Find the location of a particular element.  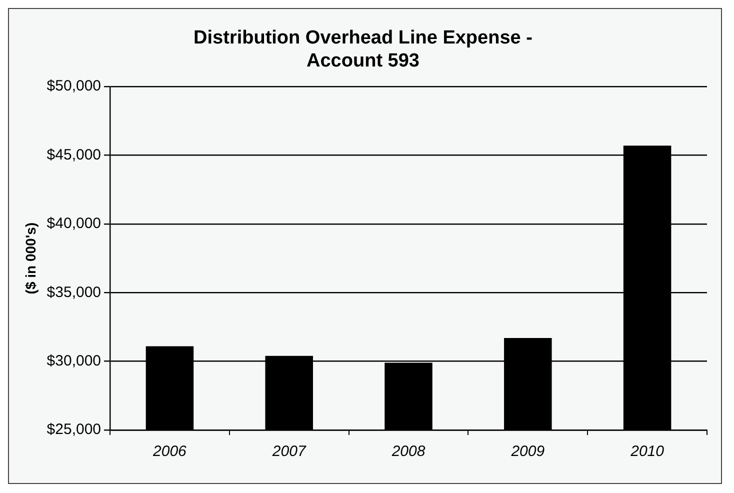

chart-title: Distribution Overhead Line Expense - Account 593 is located at coordinates (363, 50).